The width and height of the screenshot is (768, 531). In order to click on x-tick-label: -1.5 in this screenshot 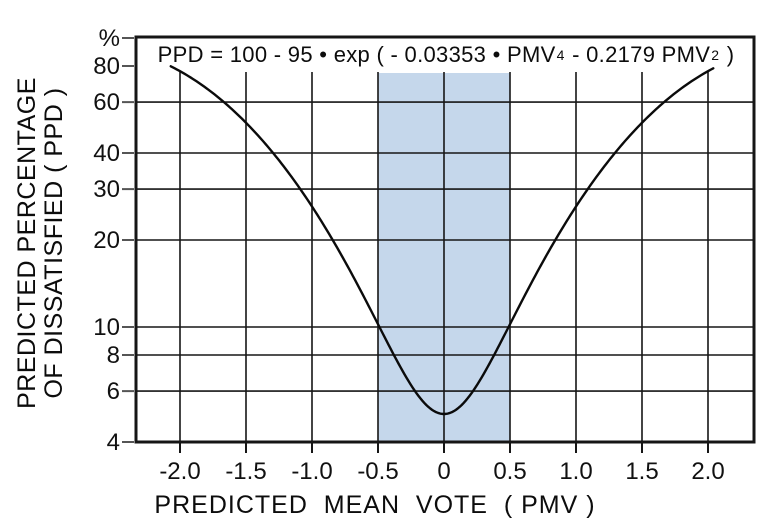, I will do `click(245, 471)`.